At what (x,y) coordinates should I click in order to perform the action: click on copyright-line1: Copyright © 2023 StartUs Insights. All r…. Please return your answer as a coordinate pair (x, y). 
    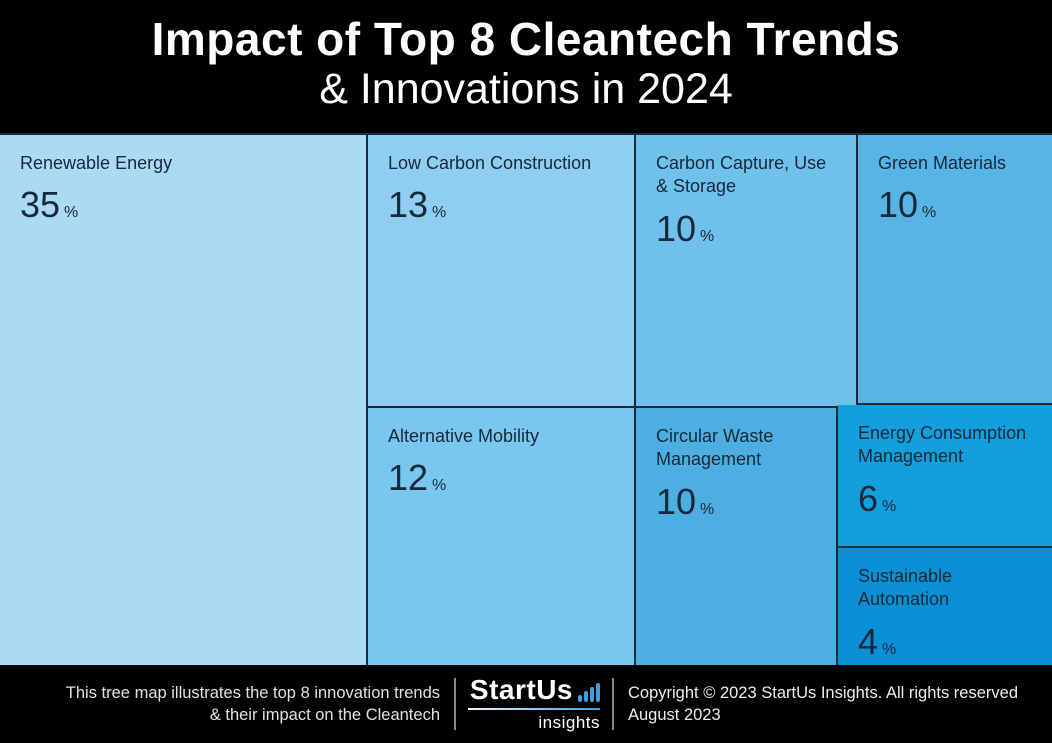
    Looking at the image, I should click on (823, 692).